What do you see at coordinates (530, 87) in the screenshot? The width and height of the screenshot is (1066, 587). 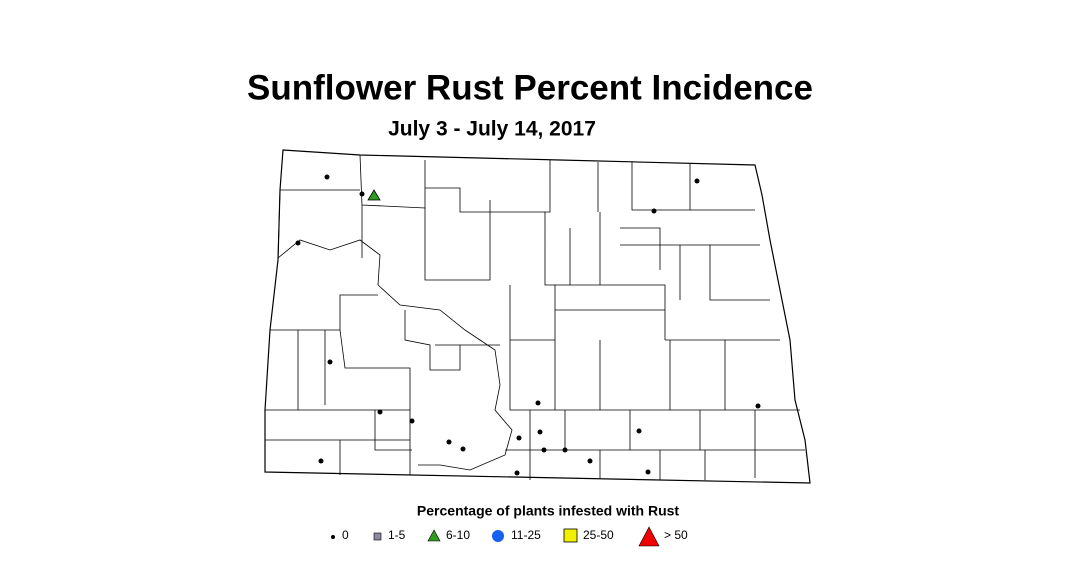 I see `map-title: Sunflower Rust Percent Incidence` at bounding box center [530, 87].